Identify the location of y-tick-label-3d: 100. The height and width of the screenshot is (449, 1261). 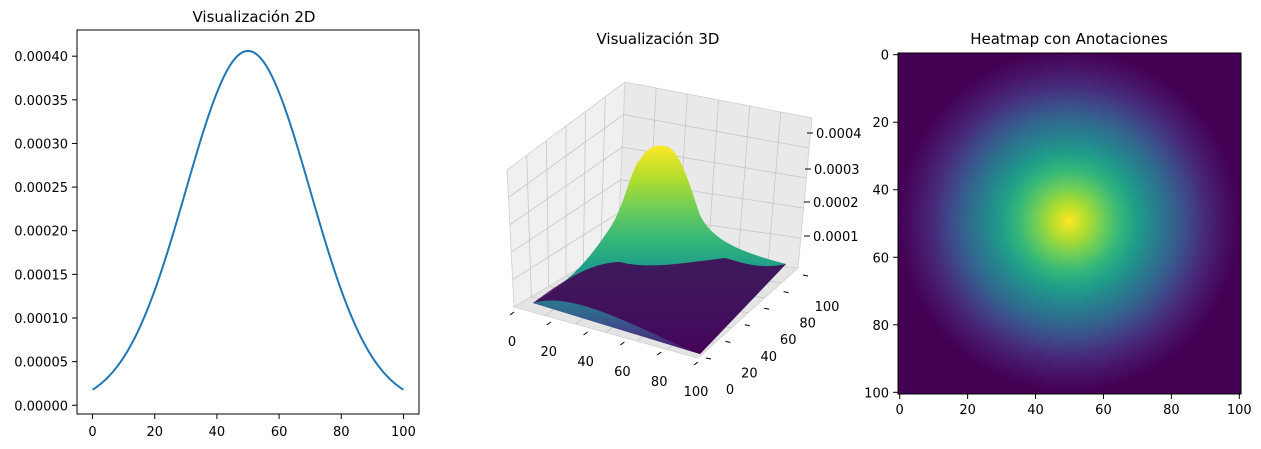
(827, 307).